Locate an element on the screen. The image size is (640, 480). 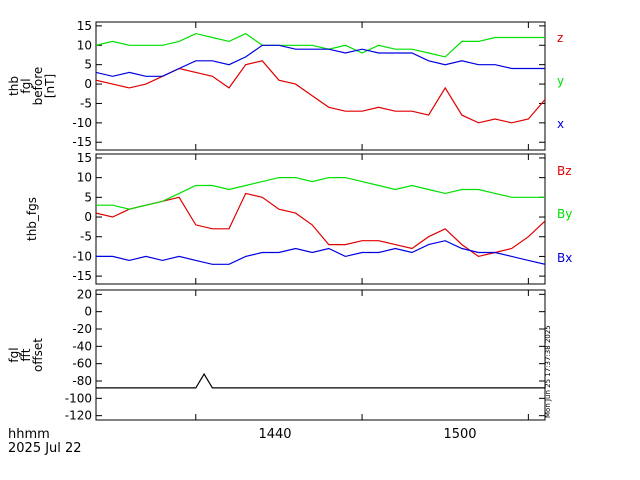
legend-label-y: y is located at coordinates (560, 81).